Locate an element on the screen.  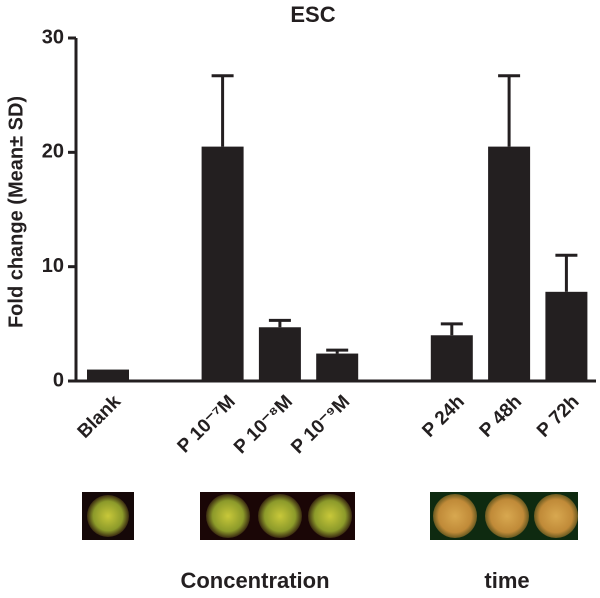
chart-title: ESC is located at coordinates (312, 14).